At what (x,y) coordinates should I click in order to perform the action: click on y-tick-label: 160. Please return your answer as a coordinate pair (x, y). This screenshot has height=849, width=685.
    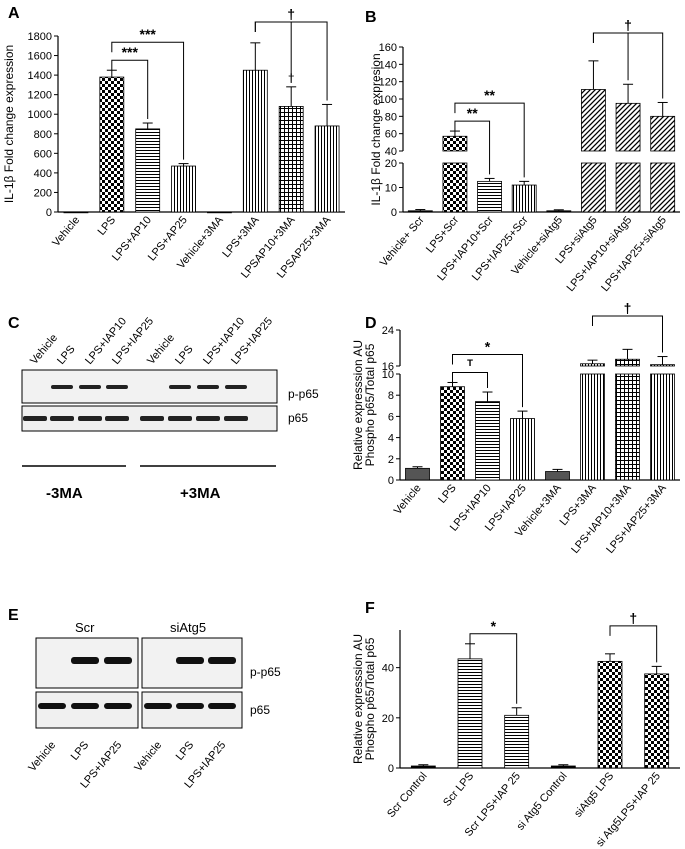
    Looking at the image, I should click on (388, 48).